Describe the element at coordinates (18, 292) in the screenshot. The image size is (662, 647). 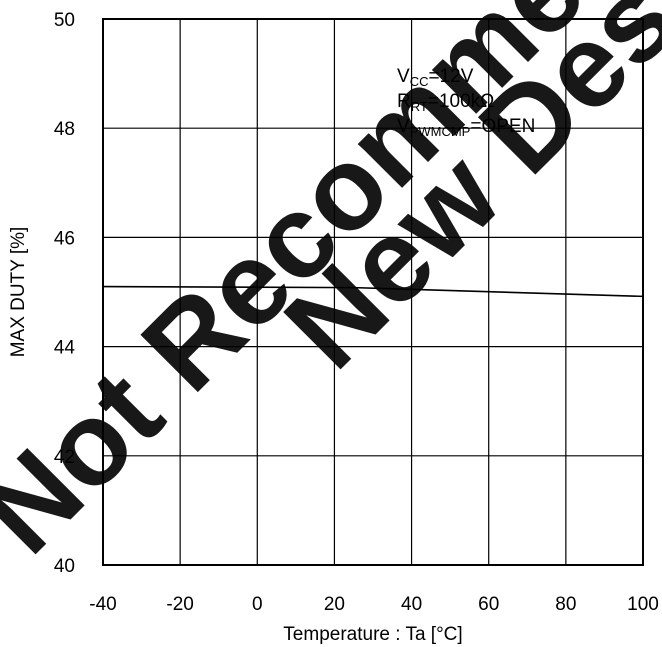
I see `y-axis-title: MAX DUTY [%]` at that location.